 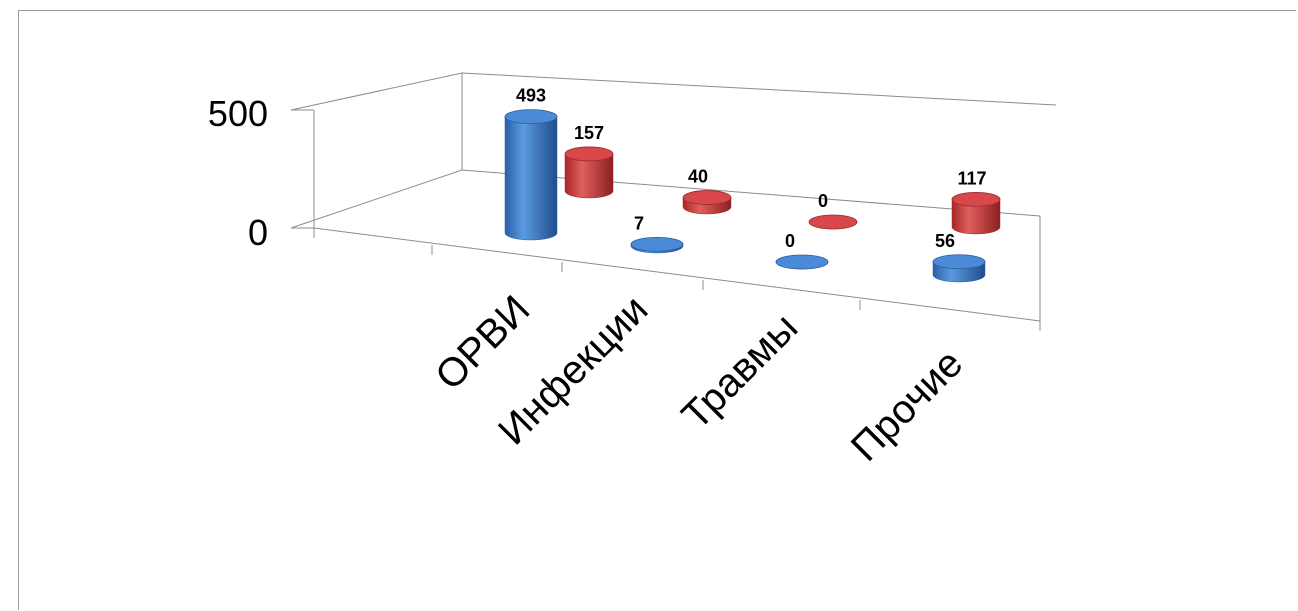 What do you see at coordinates (740, 371) in the screenshot?
I see `category-label-2: Травмы` at bounding box center [740, 371].